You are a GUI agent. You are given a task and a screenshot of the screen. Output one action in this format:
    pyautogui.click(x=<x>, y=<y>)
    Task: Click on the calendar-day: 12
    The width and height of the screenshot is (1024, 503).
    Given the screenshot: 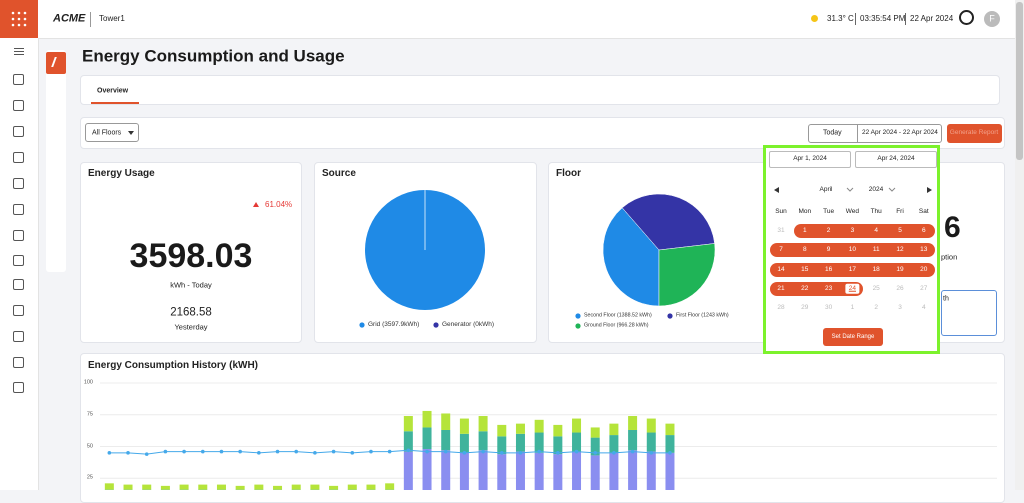 What is the action you would take?
    pyautogui.click(x=899, y=250)
    